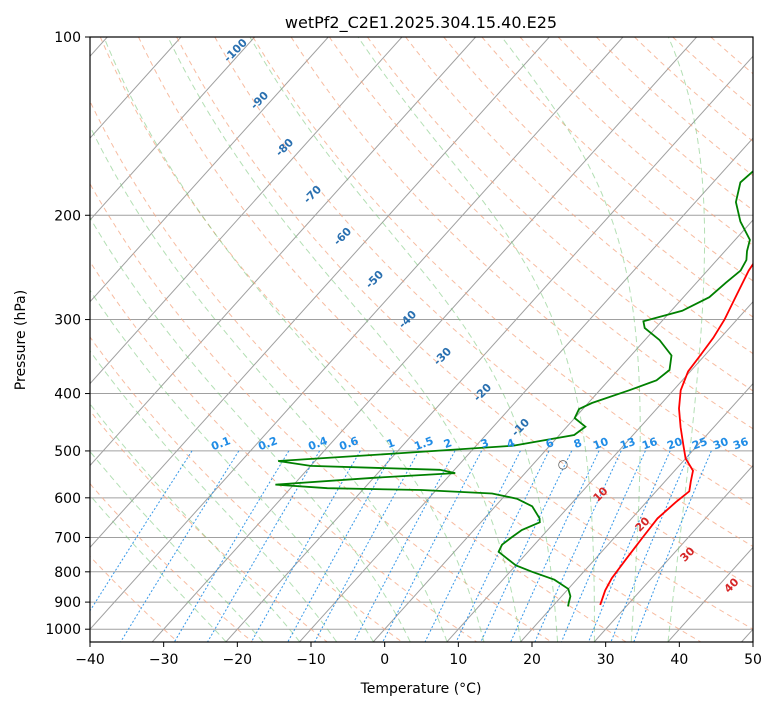  Describe the element at coordinates (674, 444) in the screenshot. I see `mixing-ratio-label: 20` at that location.